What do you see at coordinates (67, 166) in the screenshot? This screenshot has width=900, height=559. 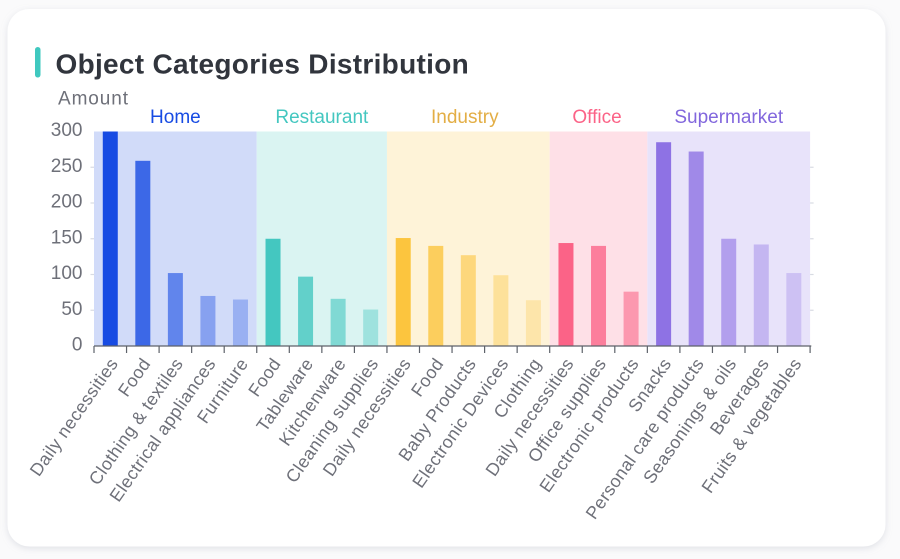 I see `svg-text: 250` at bounding box center [67, 166].